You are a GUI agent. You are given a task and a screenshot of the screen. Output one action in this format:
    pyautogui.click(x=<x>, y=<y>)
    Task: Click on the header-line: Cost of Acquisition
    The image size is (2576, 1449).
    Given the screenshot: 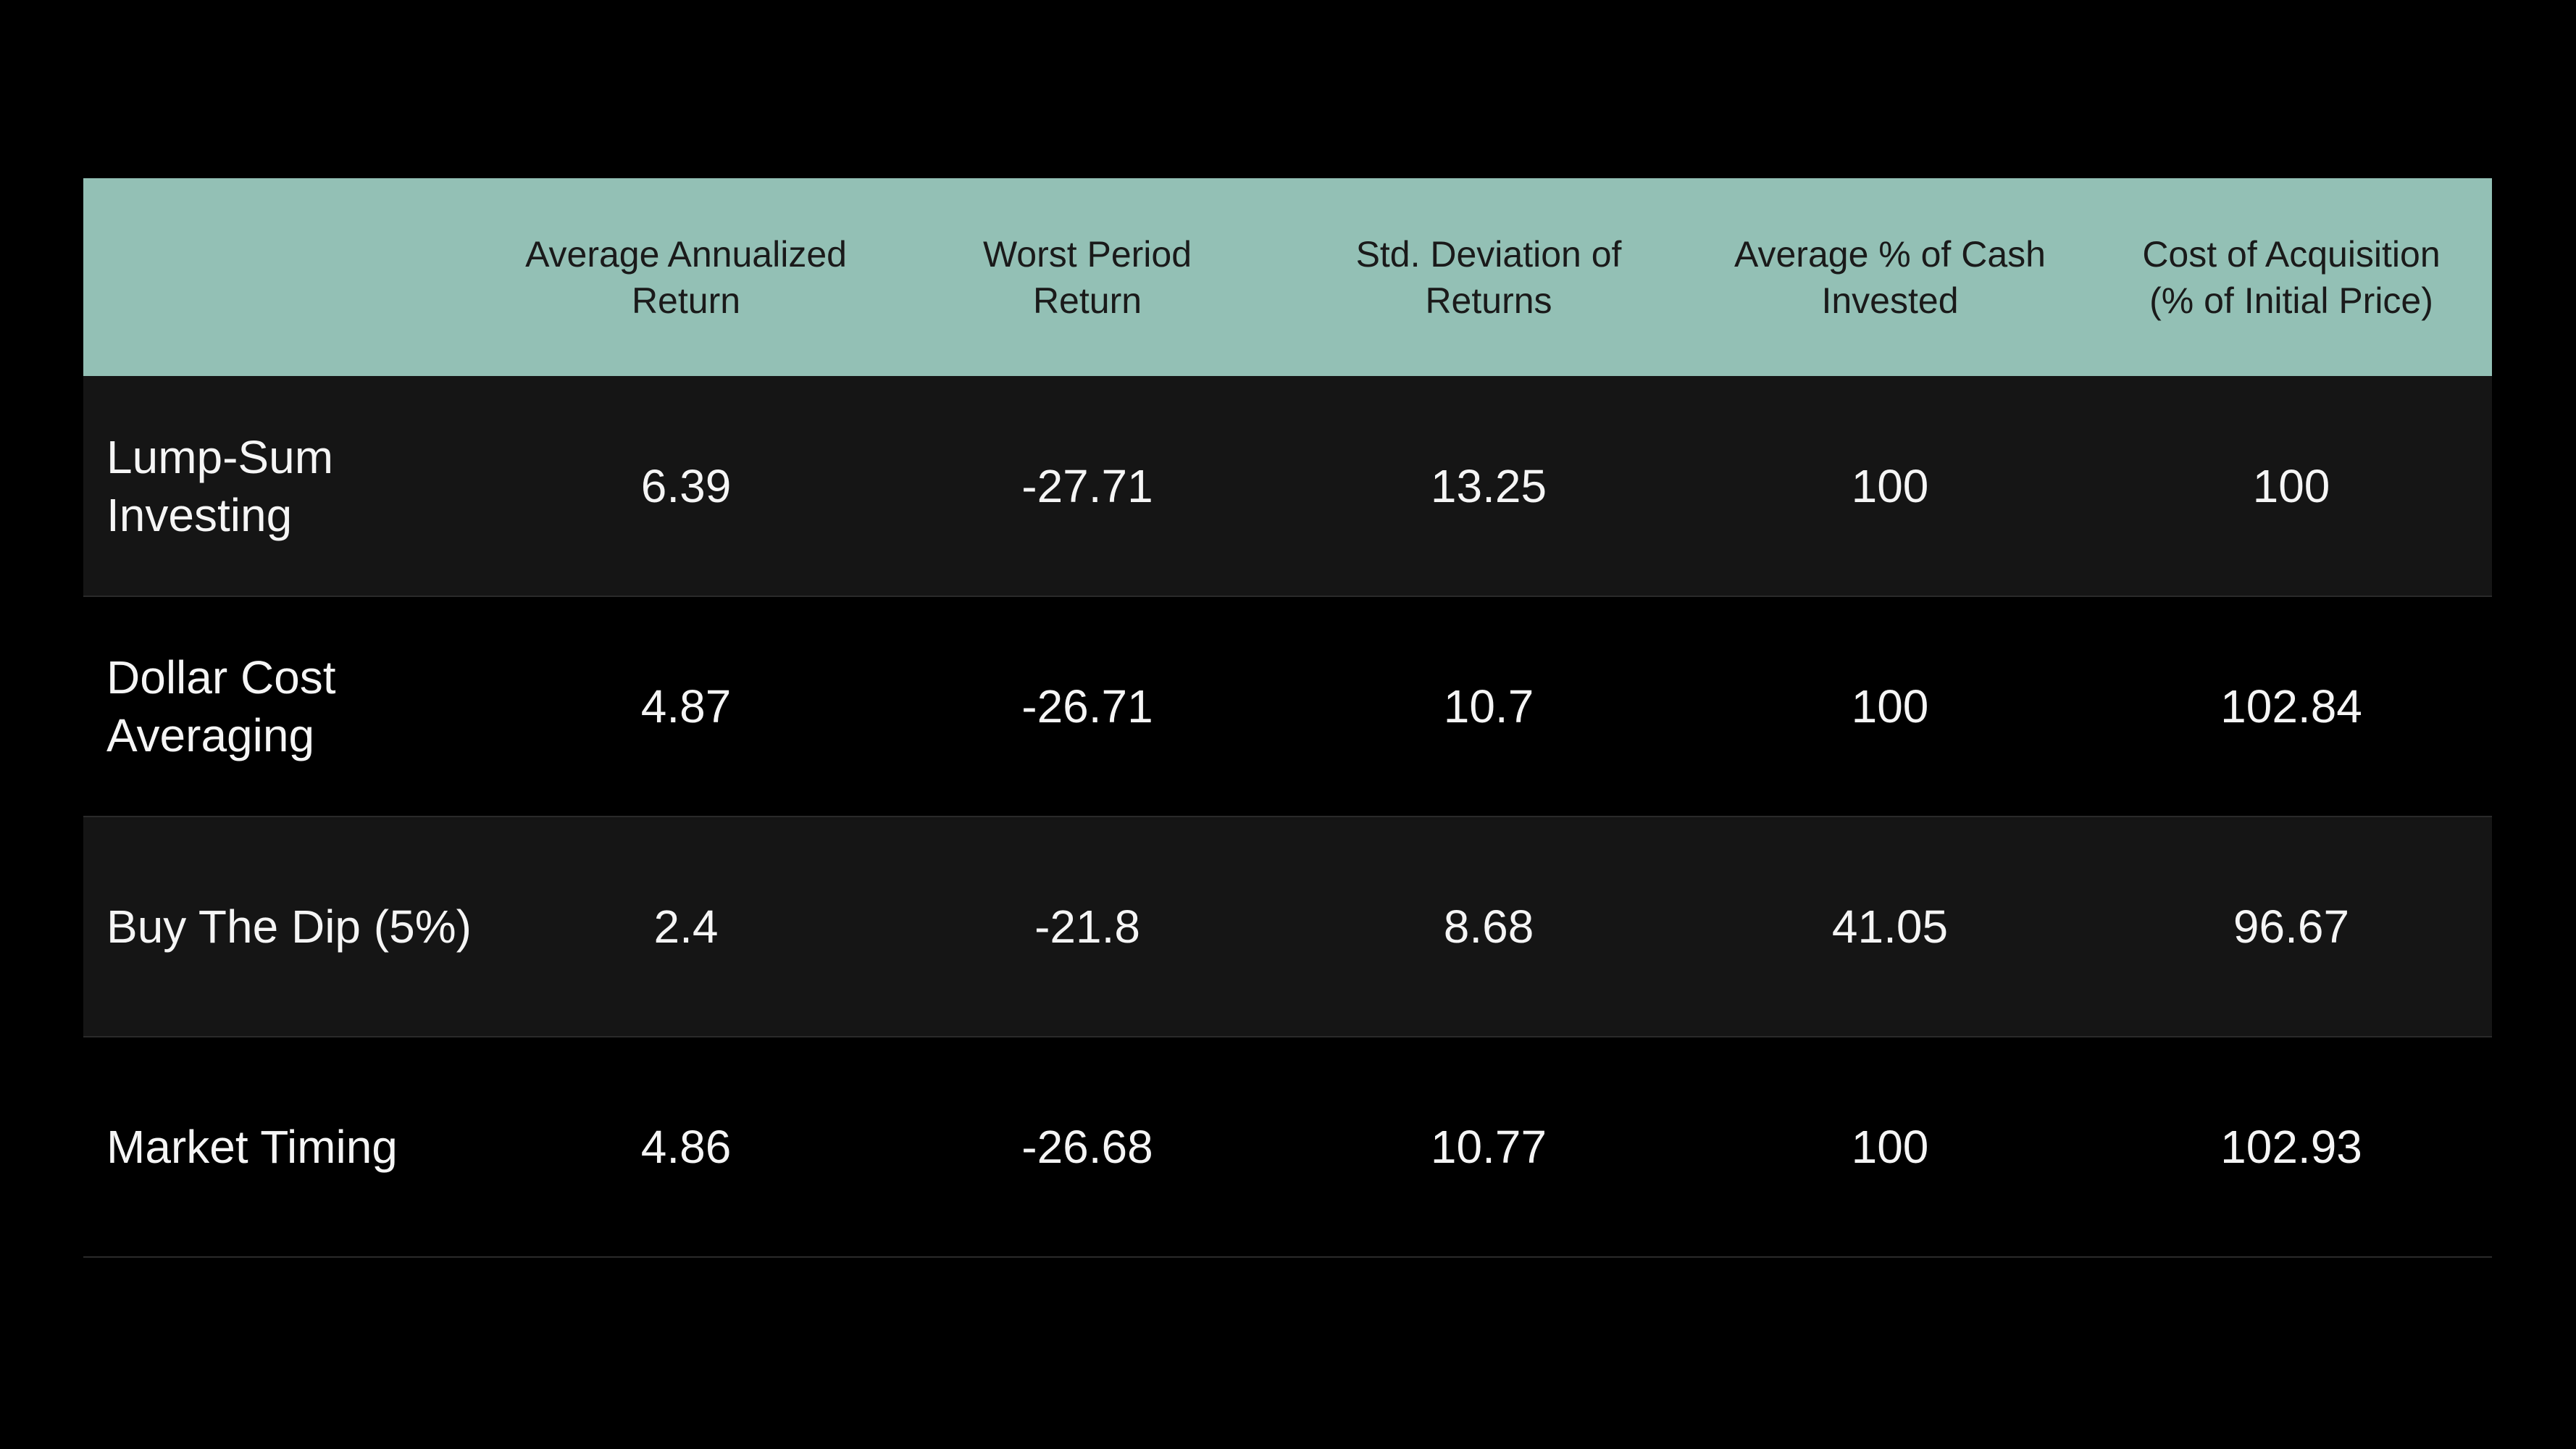 What is the action you would take?
    pyautogui.click(x=2291, y=254)
    